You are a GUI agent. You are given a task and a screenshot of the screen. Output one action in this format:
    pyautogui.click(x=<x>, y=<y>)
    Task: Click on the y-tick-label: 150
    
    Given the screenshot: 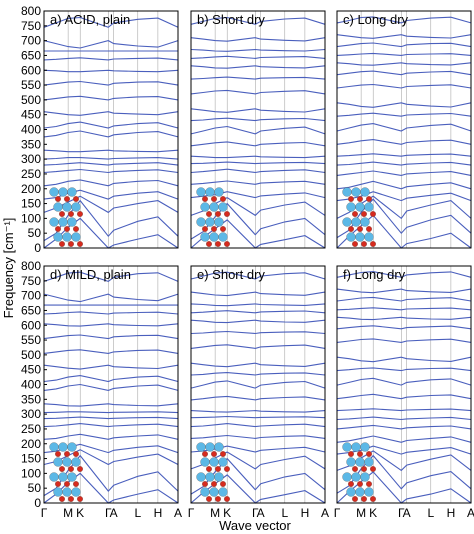 What is the action you would take?
    pyautogui.click(x=31, y=204)
    